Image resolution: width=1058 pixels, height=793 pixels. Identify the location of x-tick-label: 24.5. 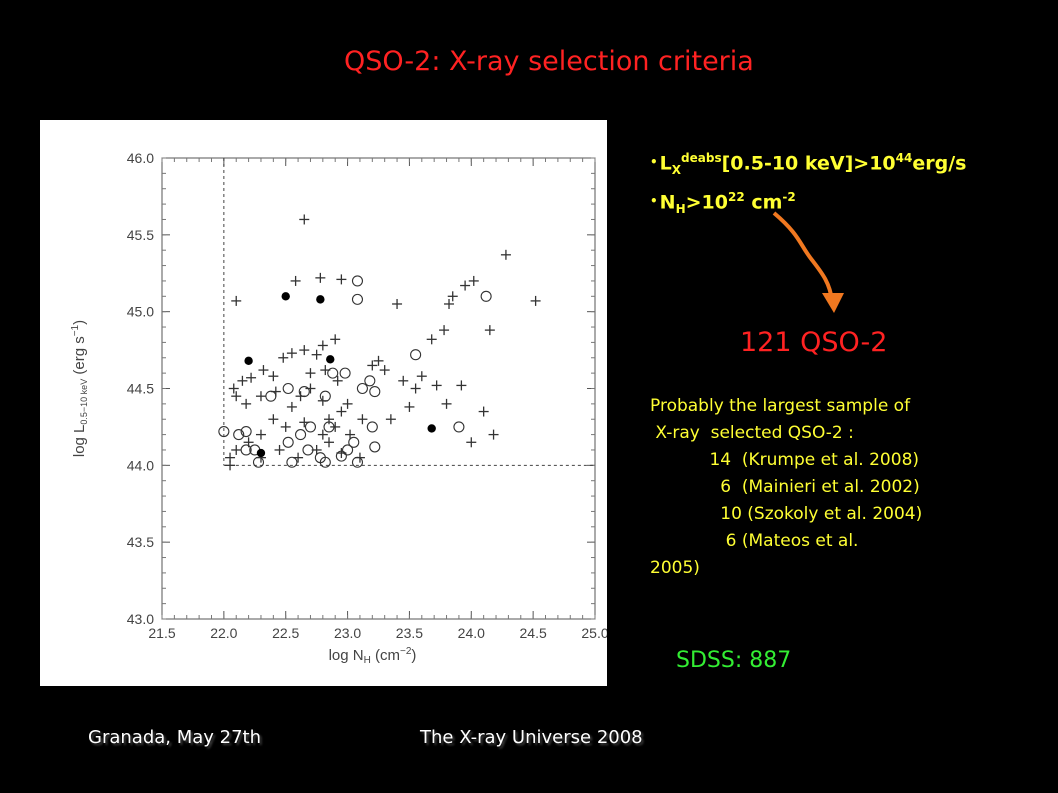
(533, 633).